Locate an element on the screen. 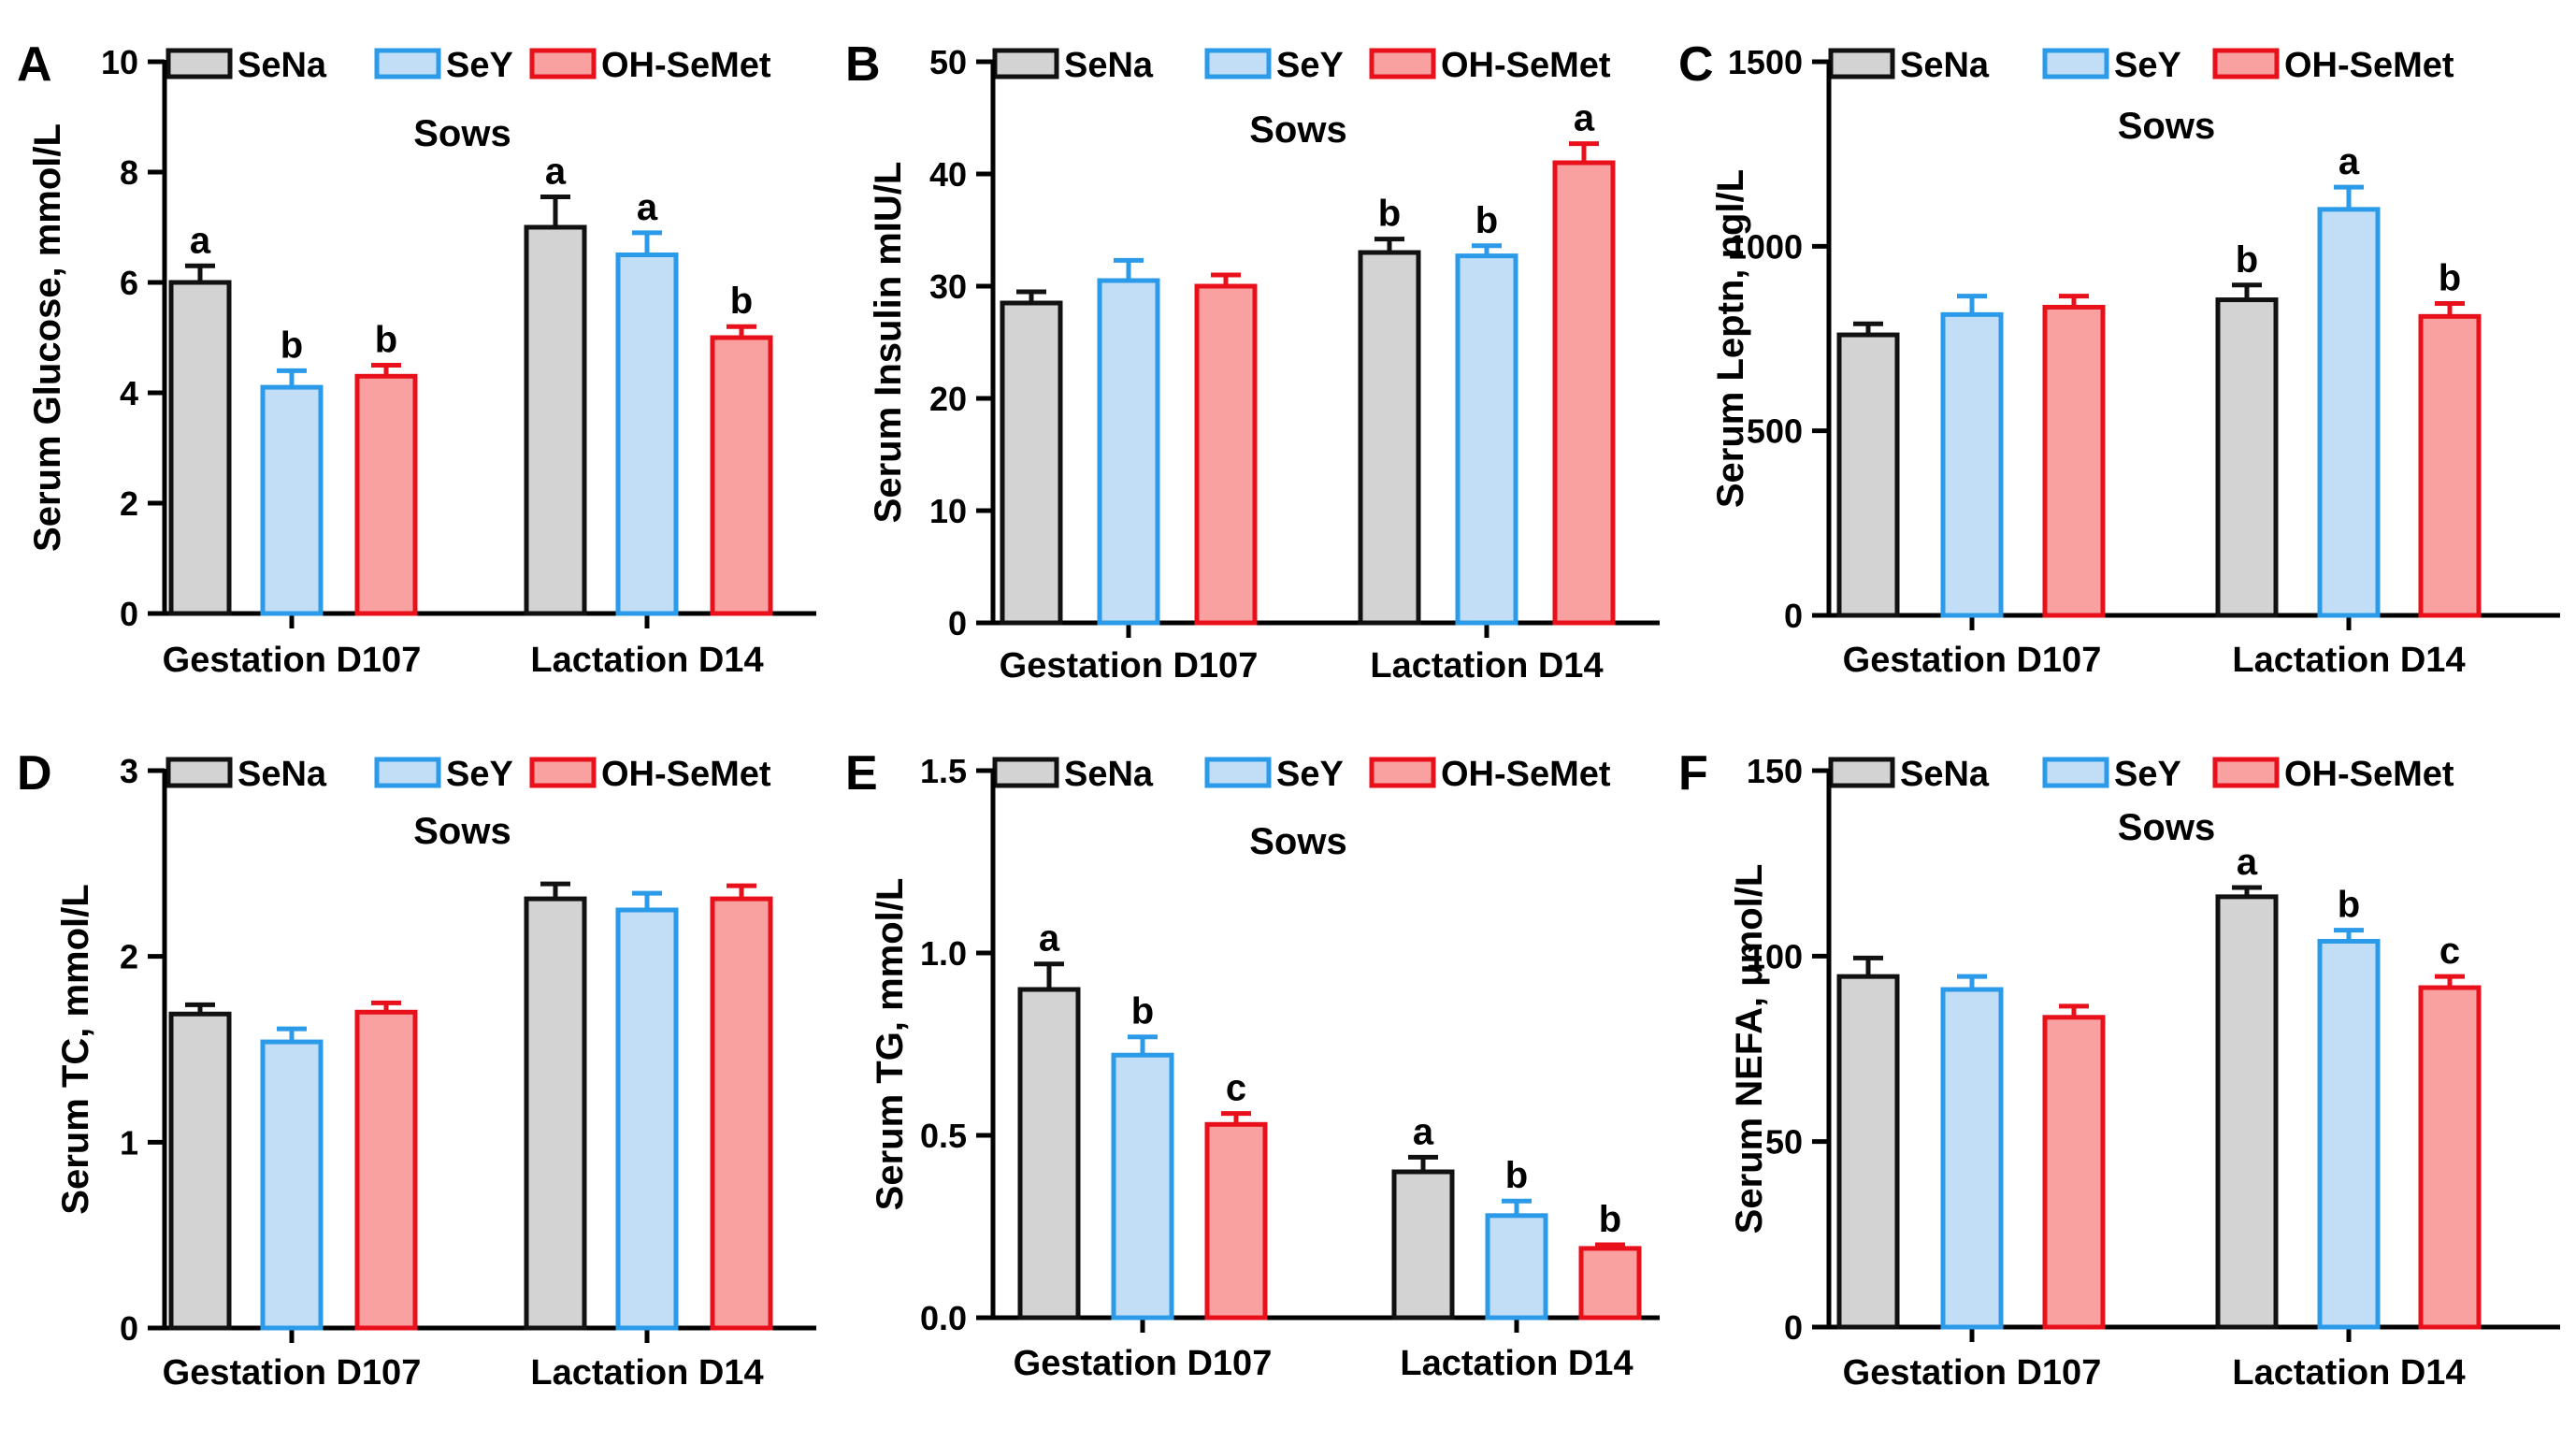  y-tick-label: 0.5 is located at coordinates (944, 1136).